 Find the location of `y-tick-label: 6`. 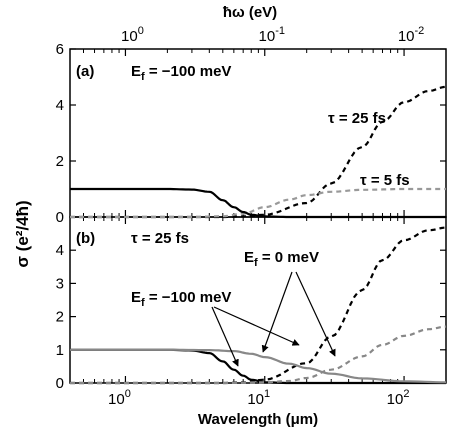

y-tick-label: 6 is located at coordinates (60, 49).